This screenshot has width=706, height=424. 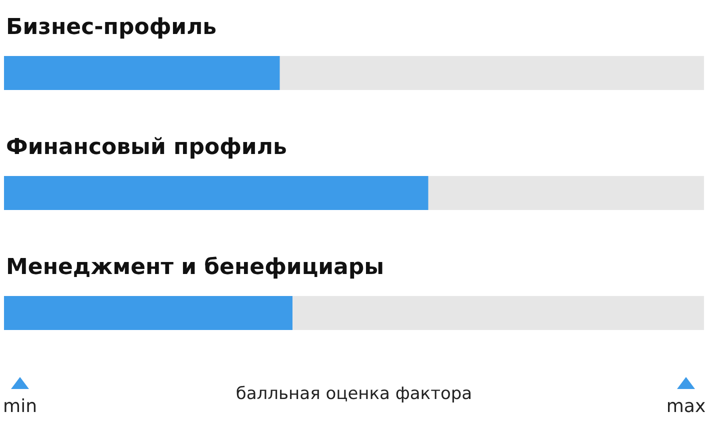 I want to click on y-tick-label: Бизнес-профиль, so click(x=111, y=27).